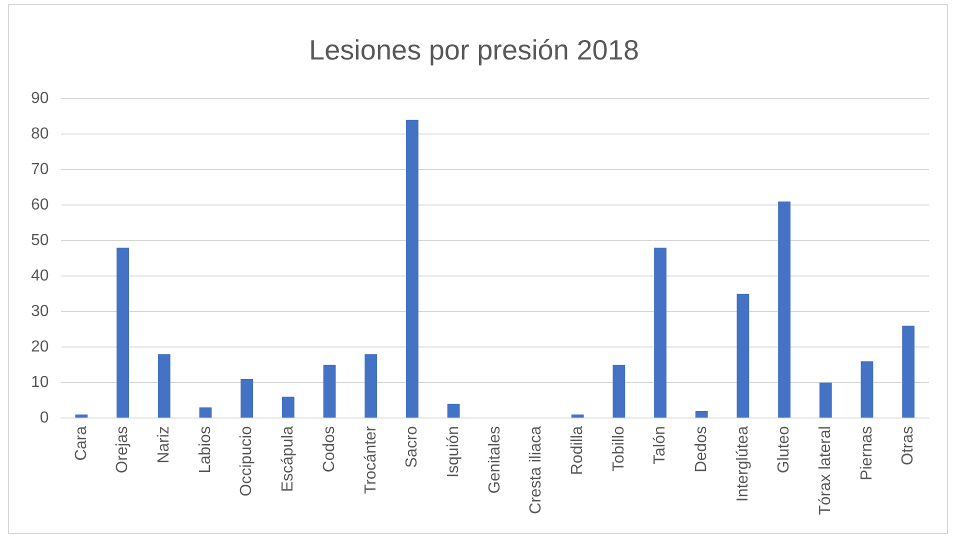 This screenshot has height=539, width=956. What do you see at coordinates (495, 460) in the screenshot?
I see `x-tick-label: Genitales` at bounding box center [495, 460].